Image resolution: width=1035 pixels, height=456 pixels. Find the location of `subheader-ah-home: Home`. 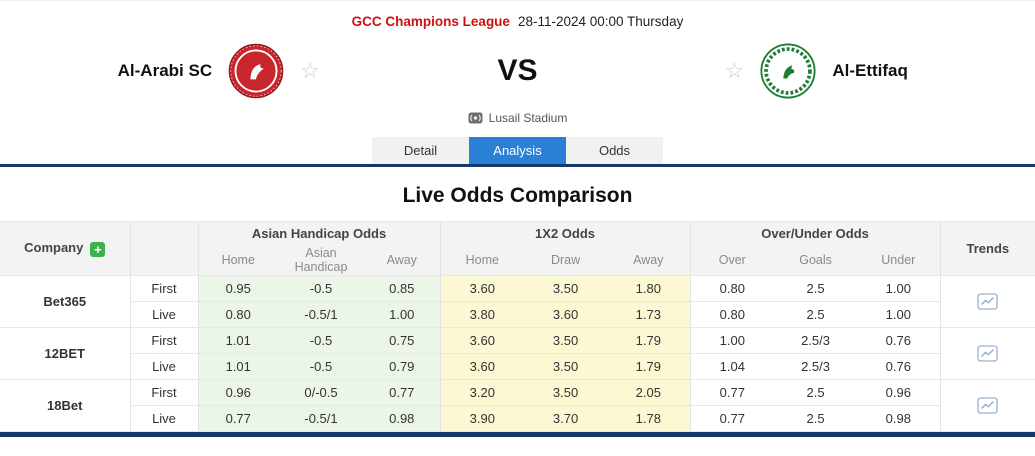

subheader-ah-home: Home is located at coordinates (237, 259).